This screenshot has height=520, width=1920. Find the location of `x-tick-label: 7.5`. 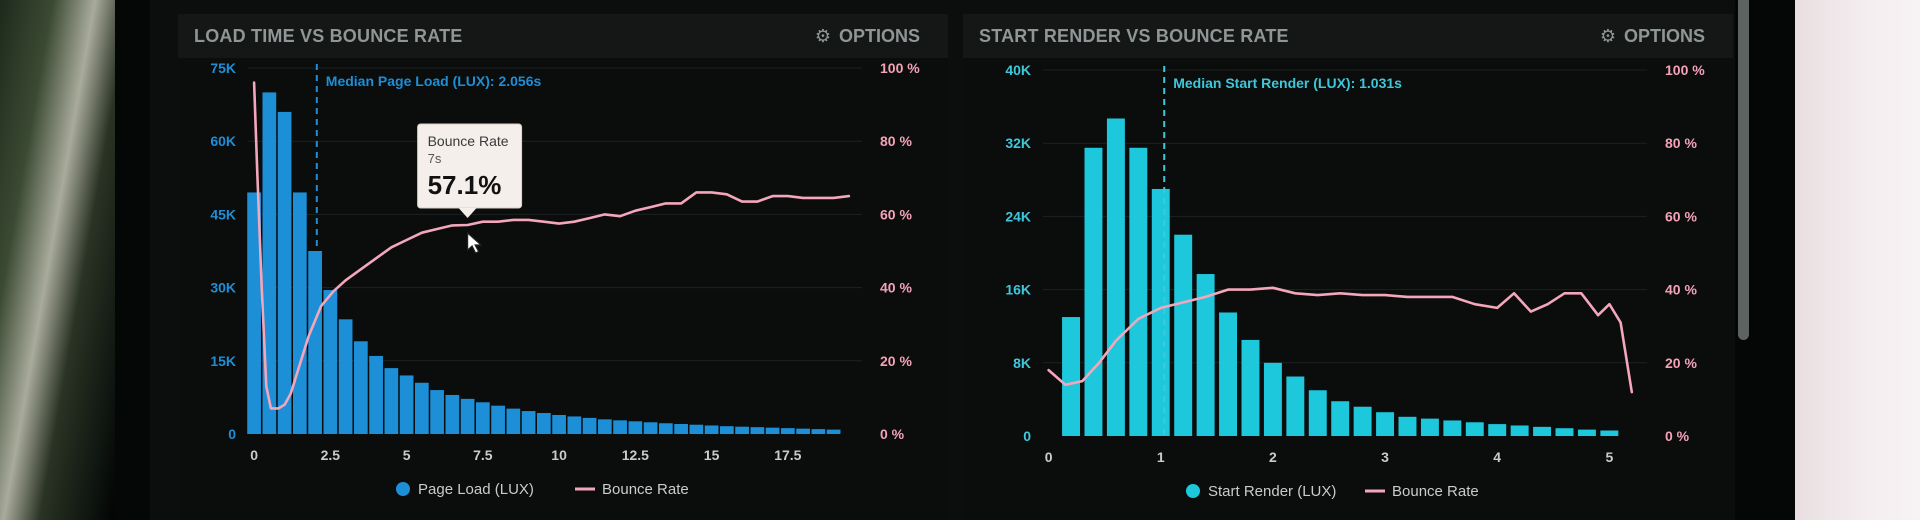

x-tick-label: 7.5 is located at coordinates (483, 455).